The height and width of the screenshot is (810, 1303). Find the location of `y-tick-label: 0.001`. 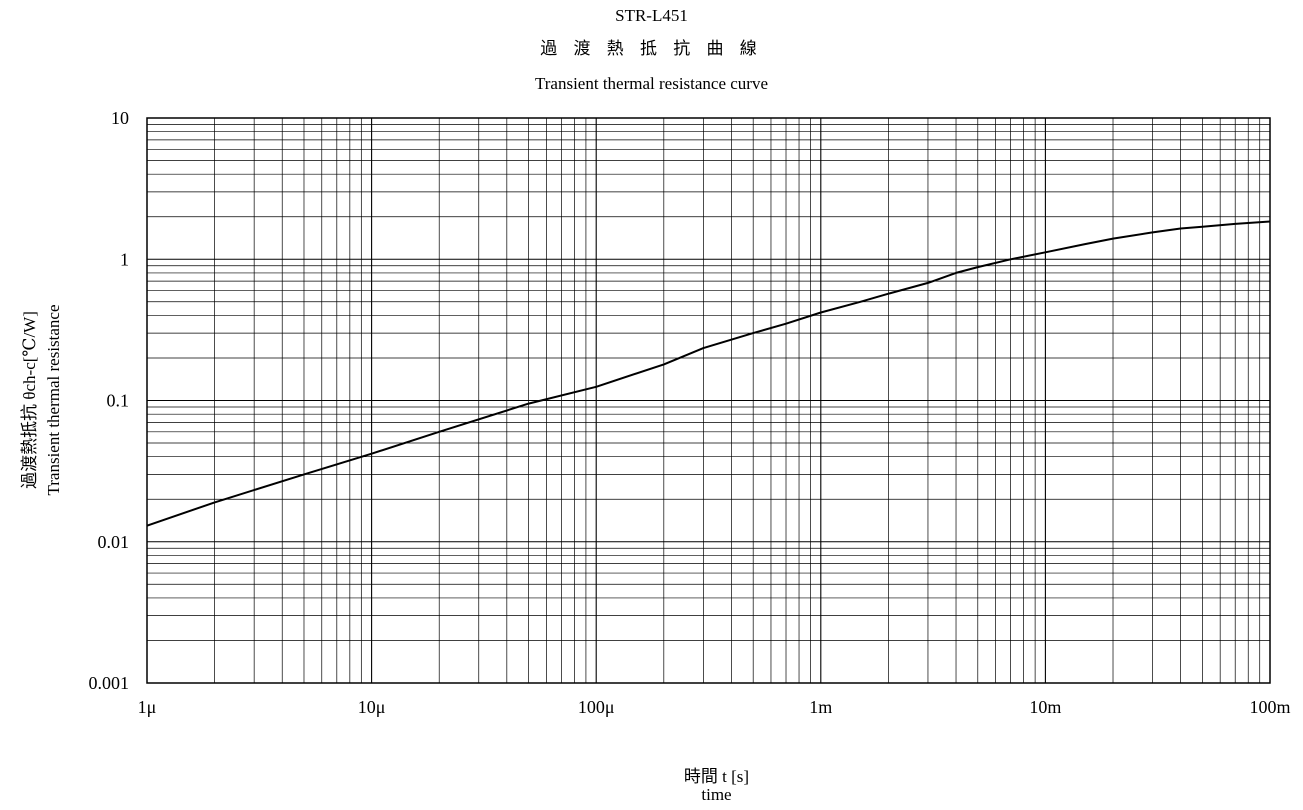

y-tick-label: 0.001 is located at coordinates (109, 683).